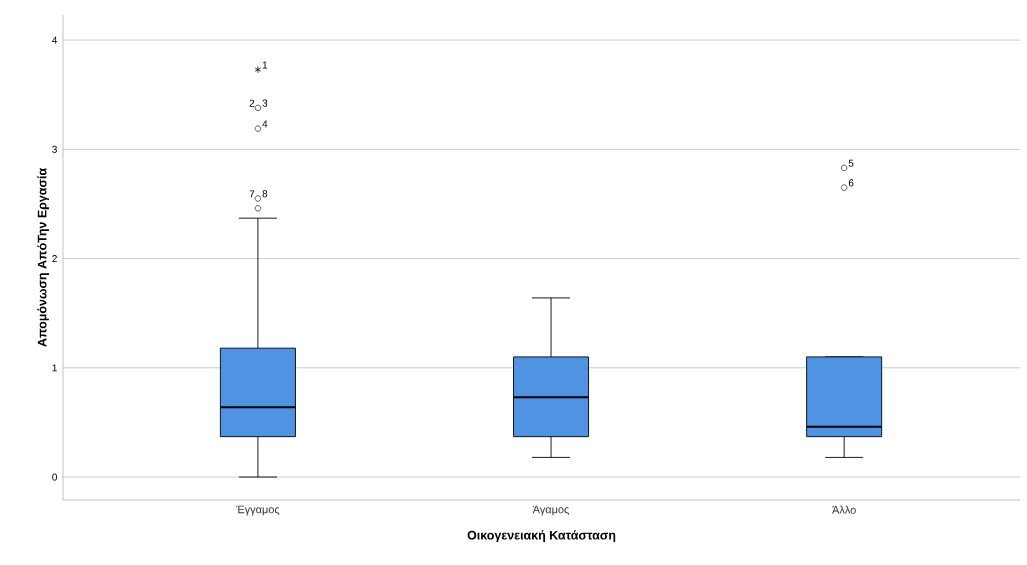  I want to click on y-tick-label: 2, so click(54, 259).